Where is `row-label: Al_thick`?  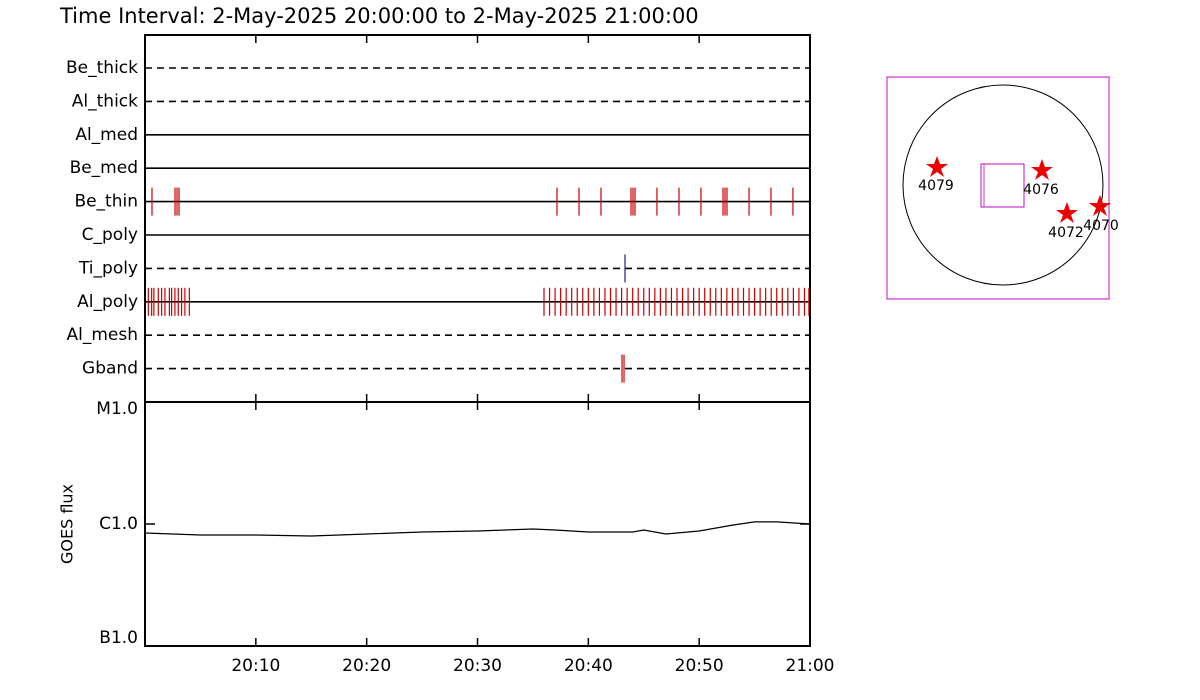
row-label: Al_thick is located at coordinates (105, 101).